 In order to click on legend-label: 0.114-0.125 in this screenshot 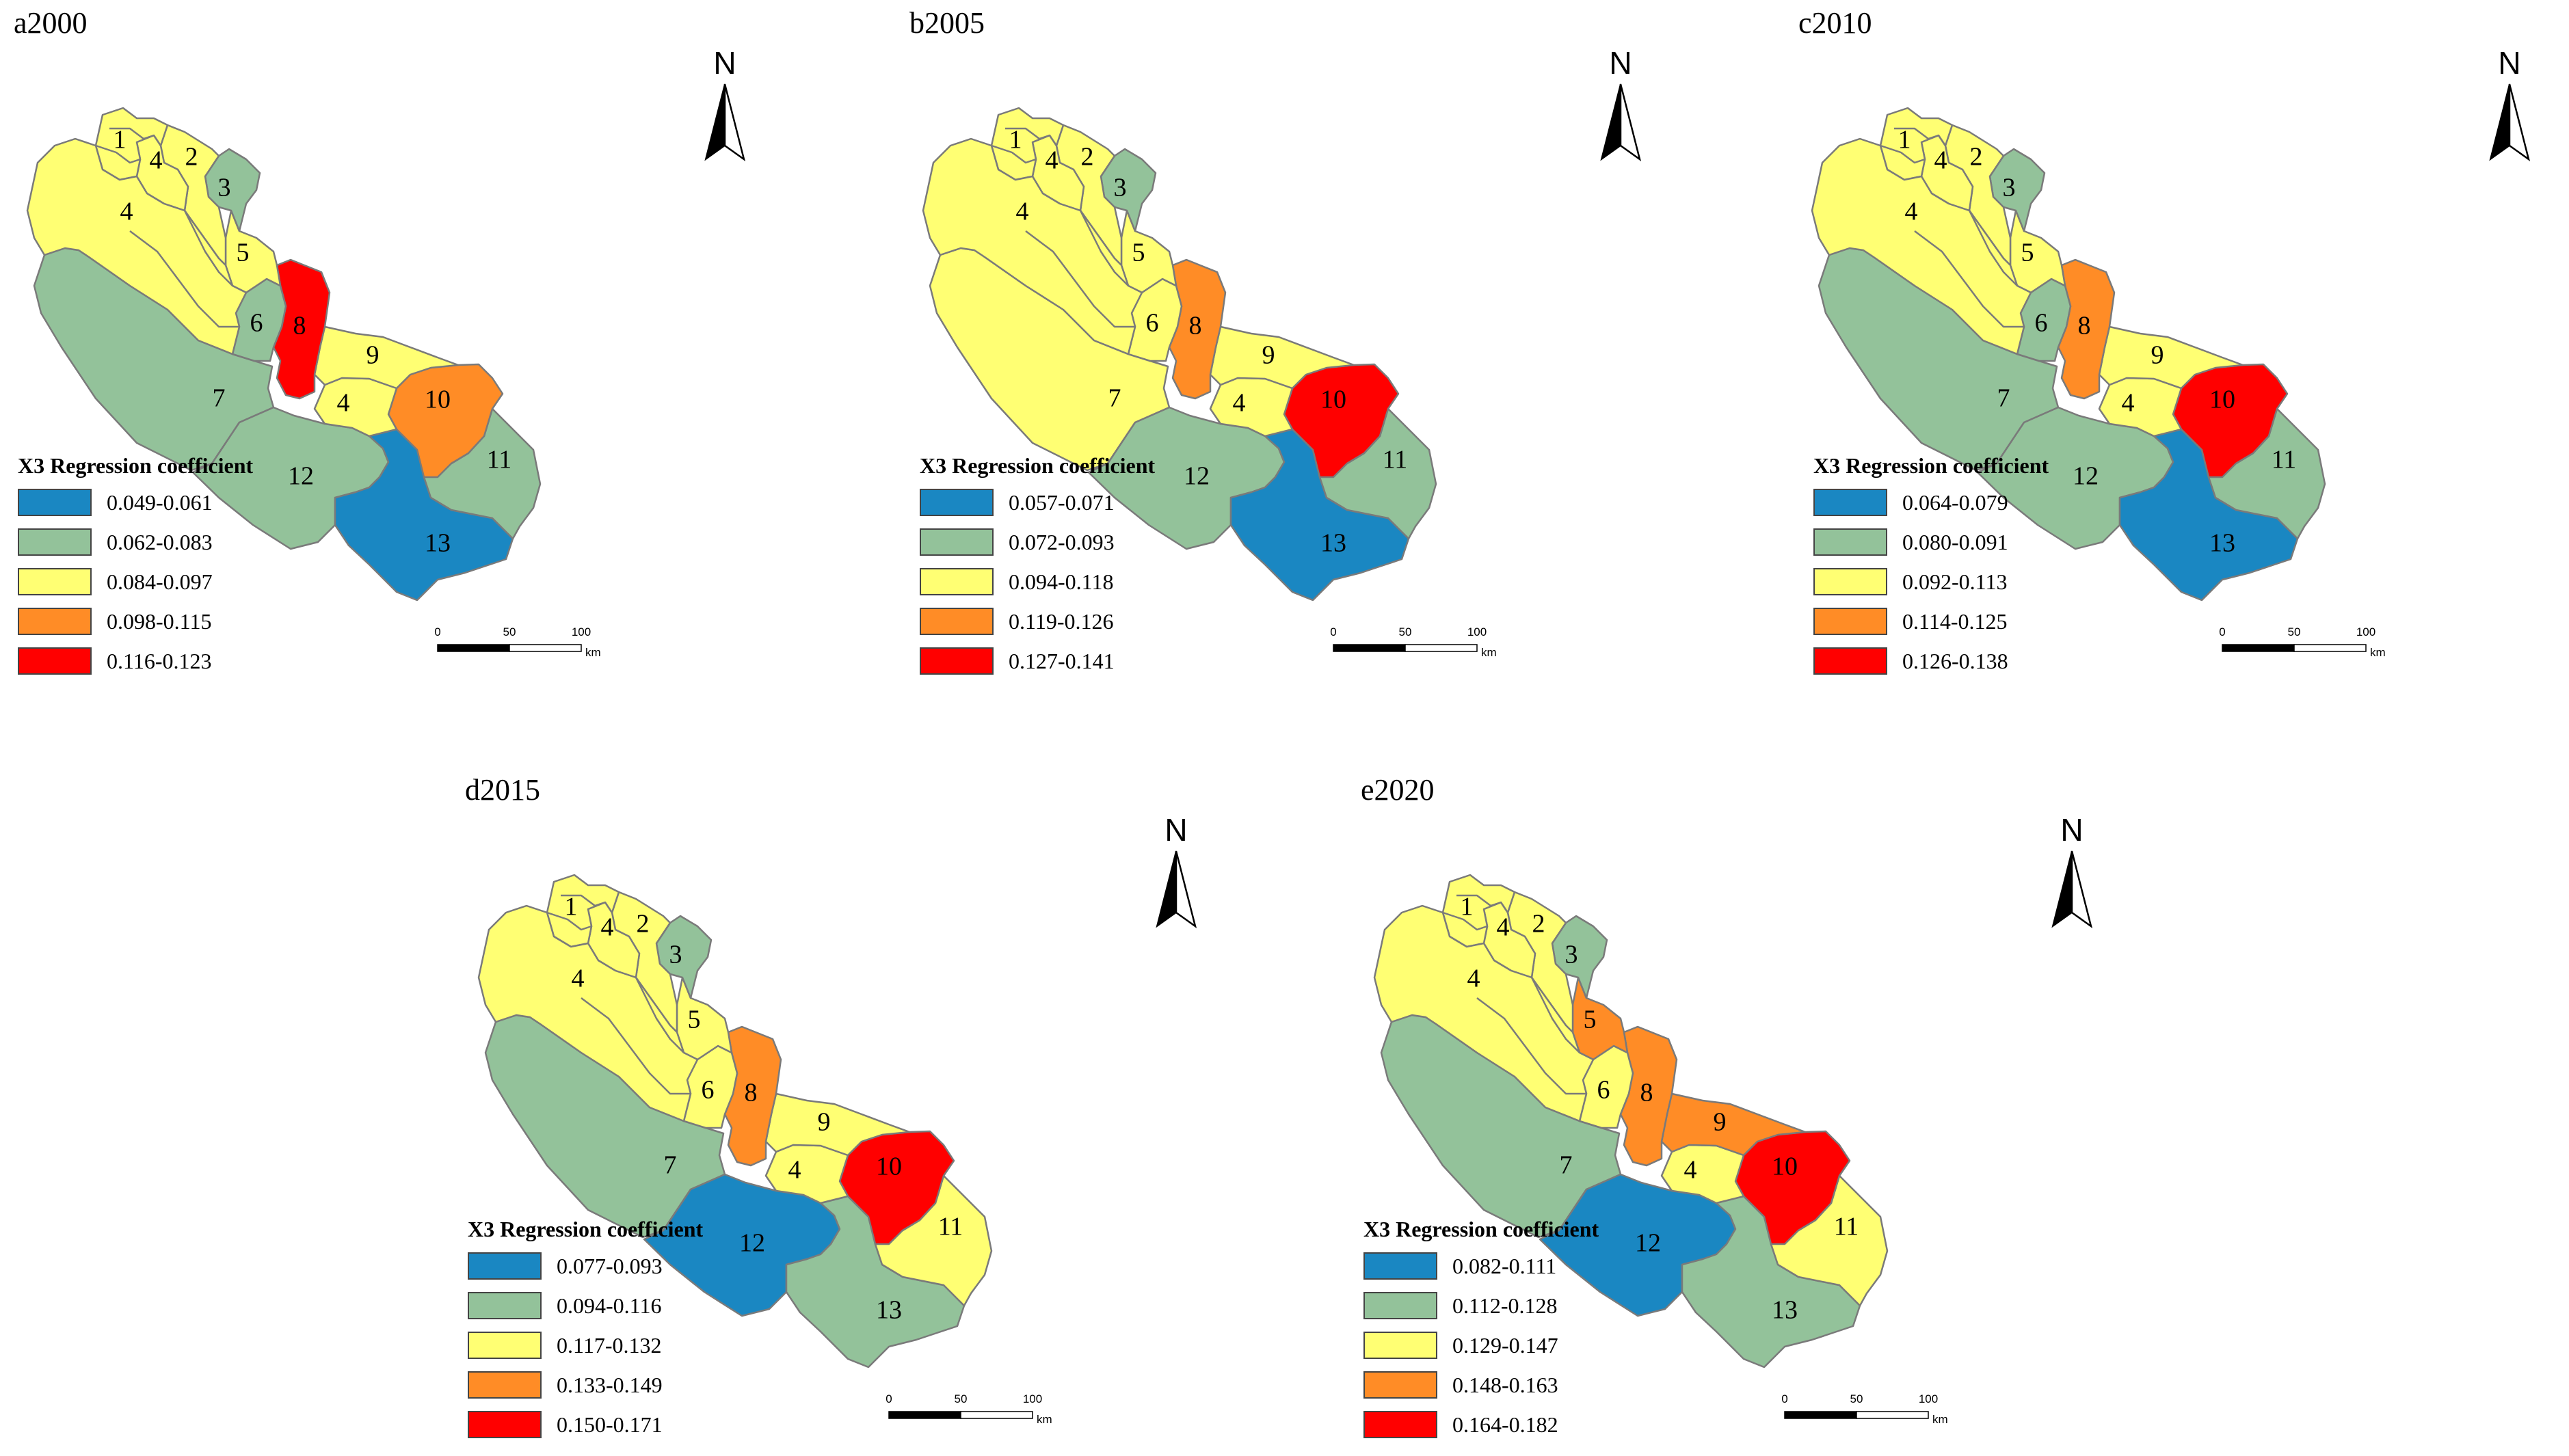, I will do `click(1955, 621)`.